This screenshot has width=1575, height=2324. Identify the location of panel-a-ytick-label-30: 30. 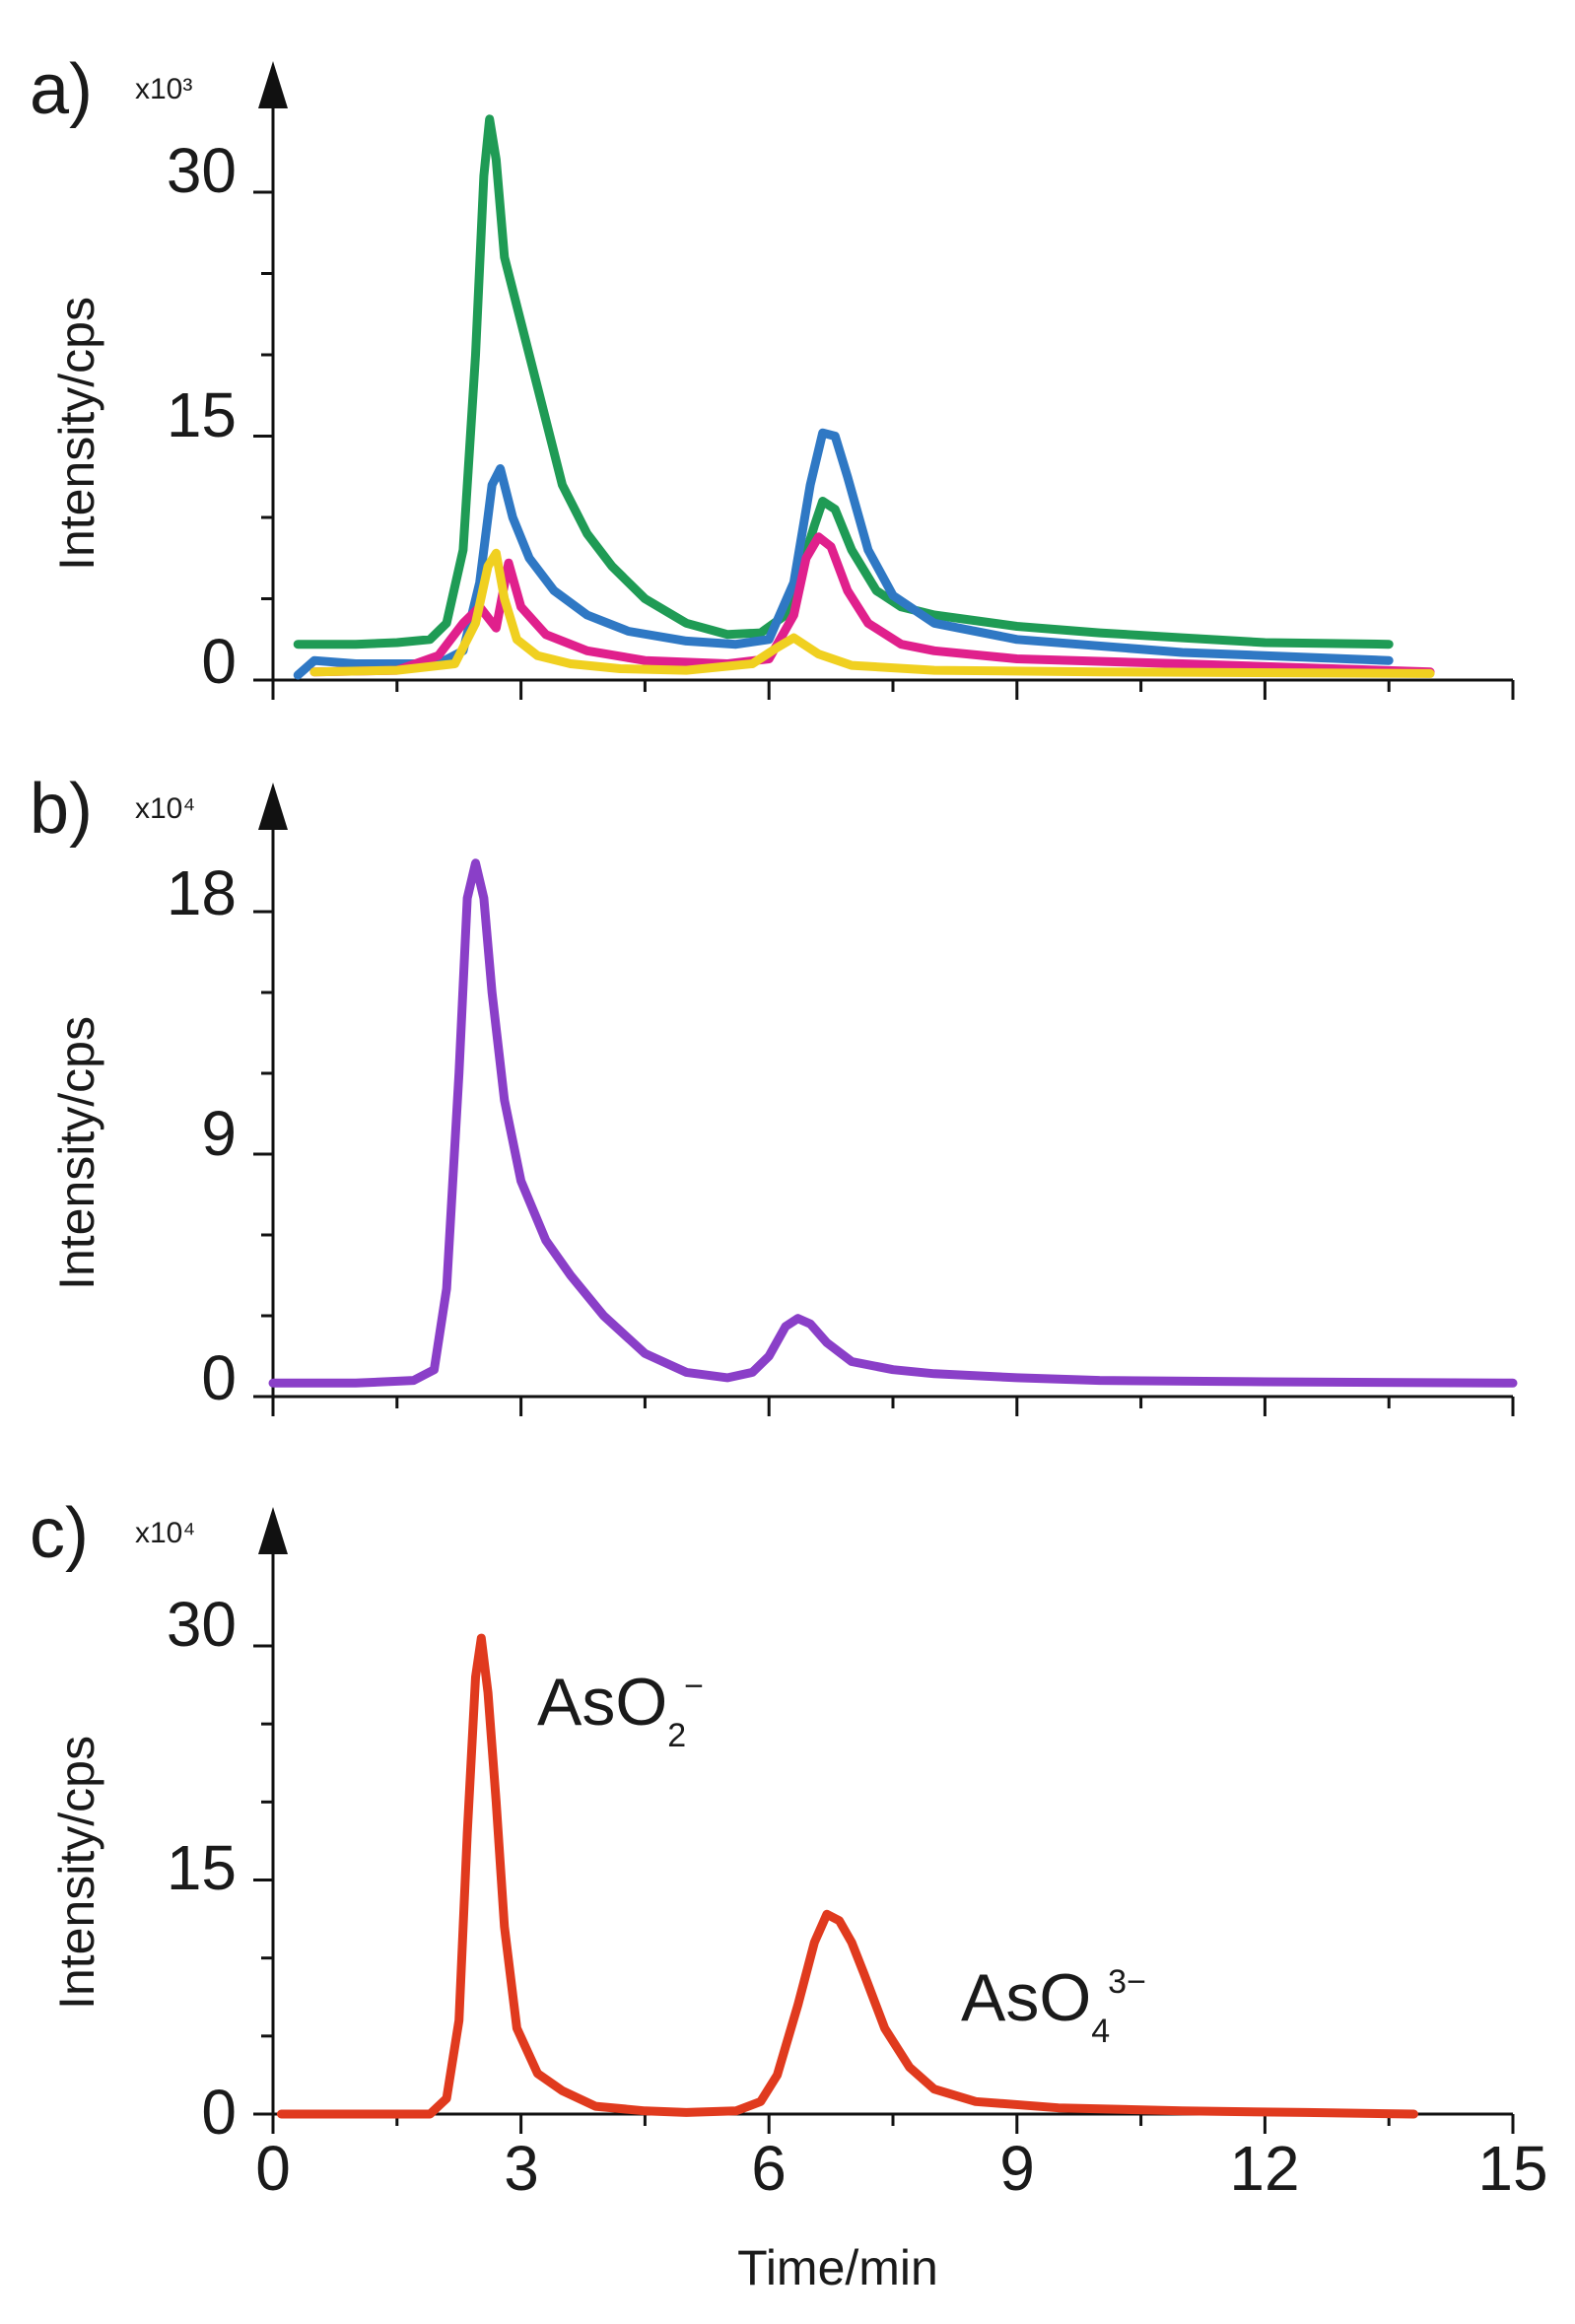
(202, 171).